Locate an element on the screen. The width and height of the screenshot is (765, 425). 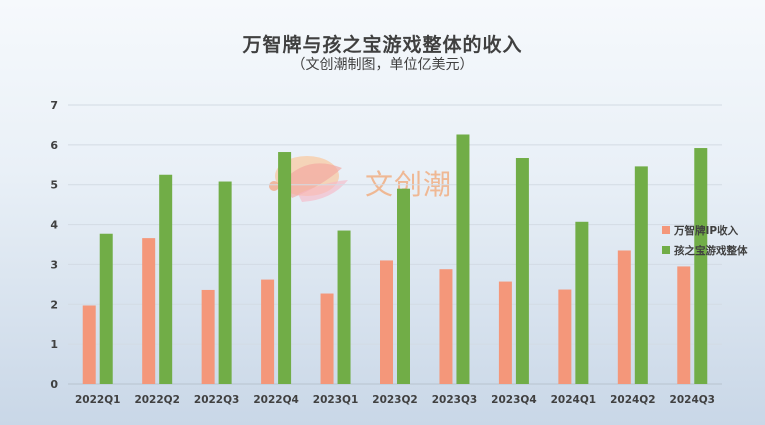
y-tick-label: 3 is located at coordinates (54, 264).